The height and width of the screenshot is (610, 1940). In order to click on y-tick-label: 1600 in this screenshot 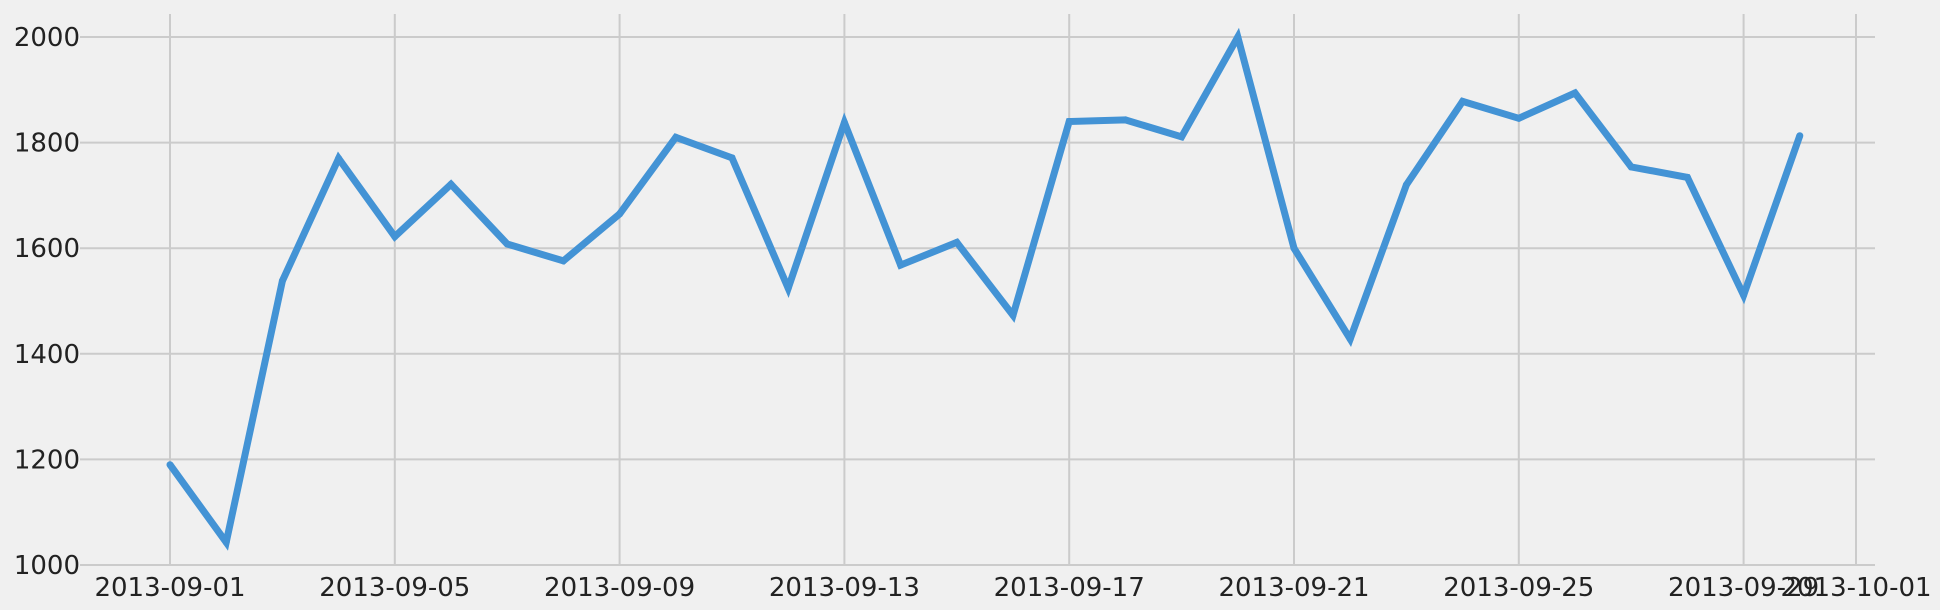, I will do `click(47, 249)`.